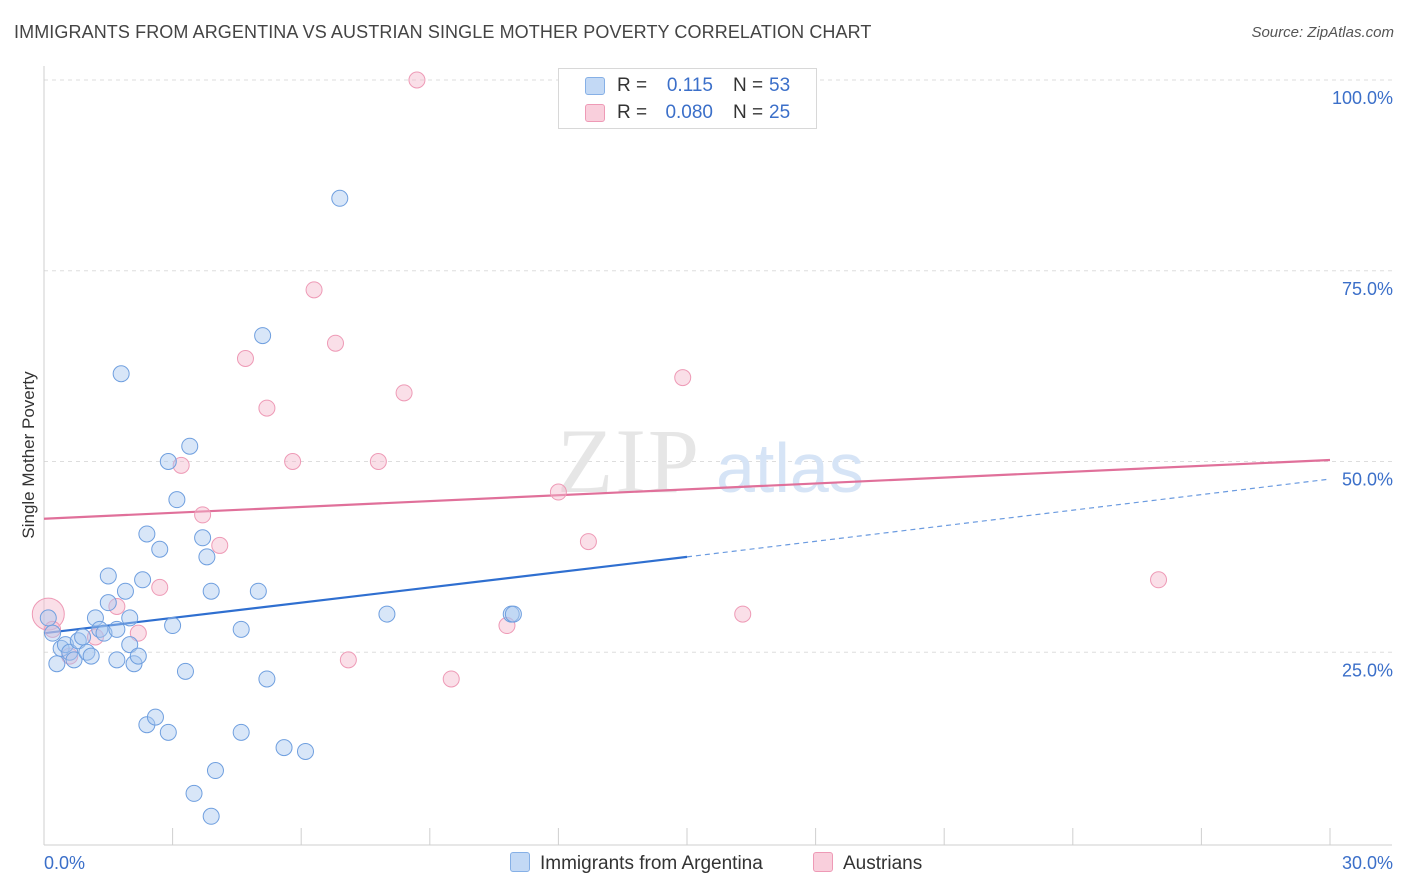 The height and width of the screenshot is (892, 1406). I want to click on bottom-legend-argentina: Immigrants from Argentina, so click(636, 863).